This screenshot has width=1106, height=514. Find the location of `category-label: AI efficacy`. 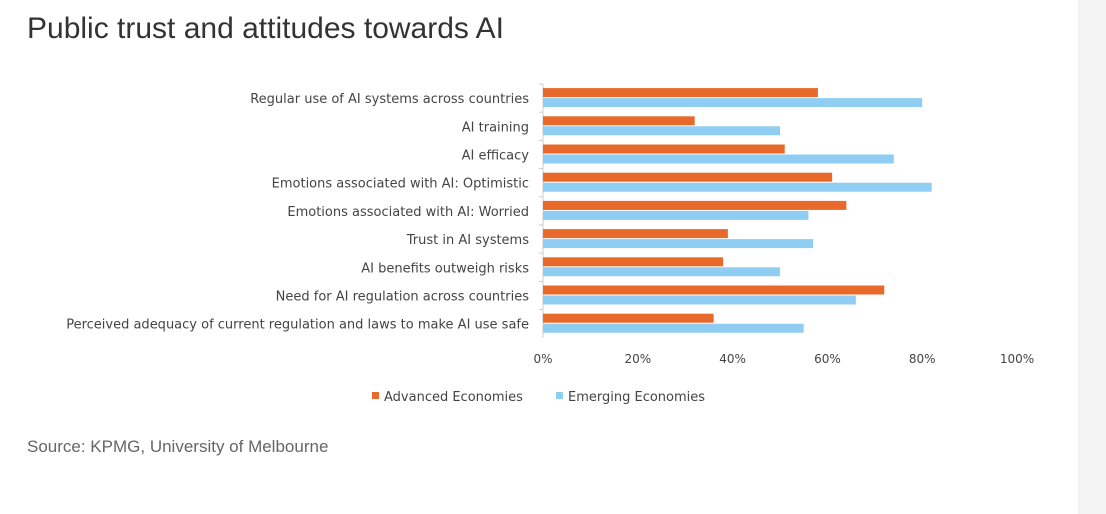

category-label: AI efficacy is located at coordinates (496, 156).